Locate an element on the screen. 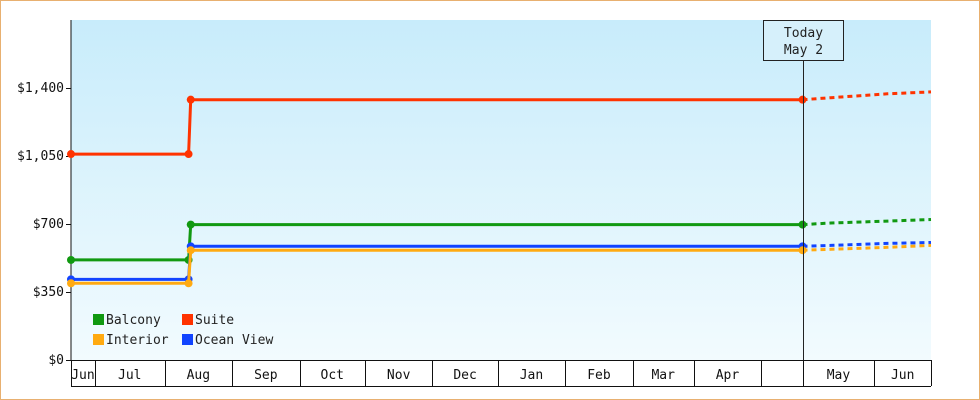  y-tick-label: $0 is located at coordinates (56, 360).